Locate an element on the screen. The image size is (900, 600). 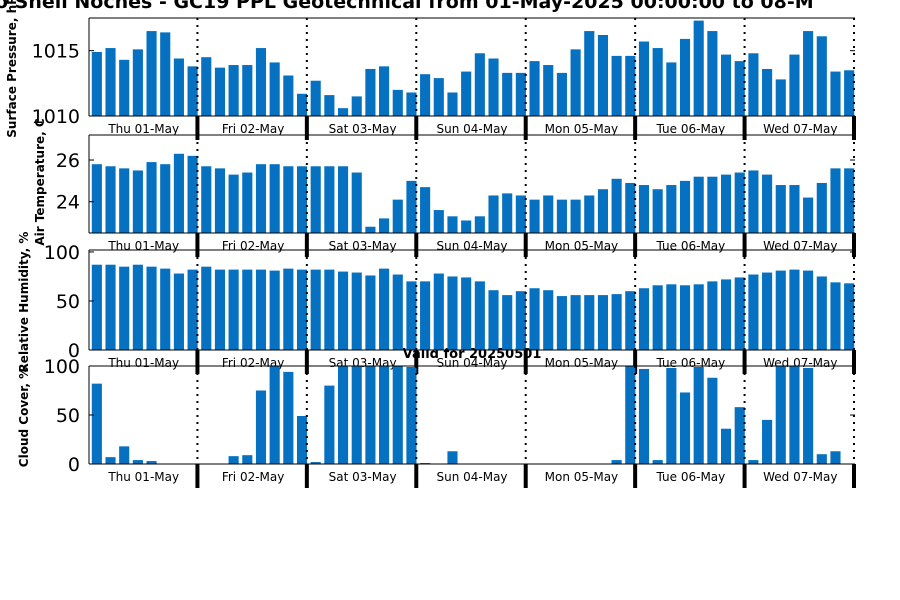
x-tick-label: Wed 07-May is located at coordinates (800, 129).